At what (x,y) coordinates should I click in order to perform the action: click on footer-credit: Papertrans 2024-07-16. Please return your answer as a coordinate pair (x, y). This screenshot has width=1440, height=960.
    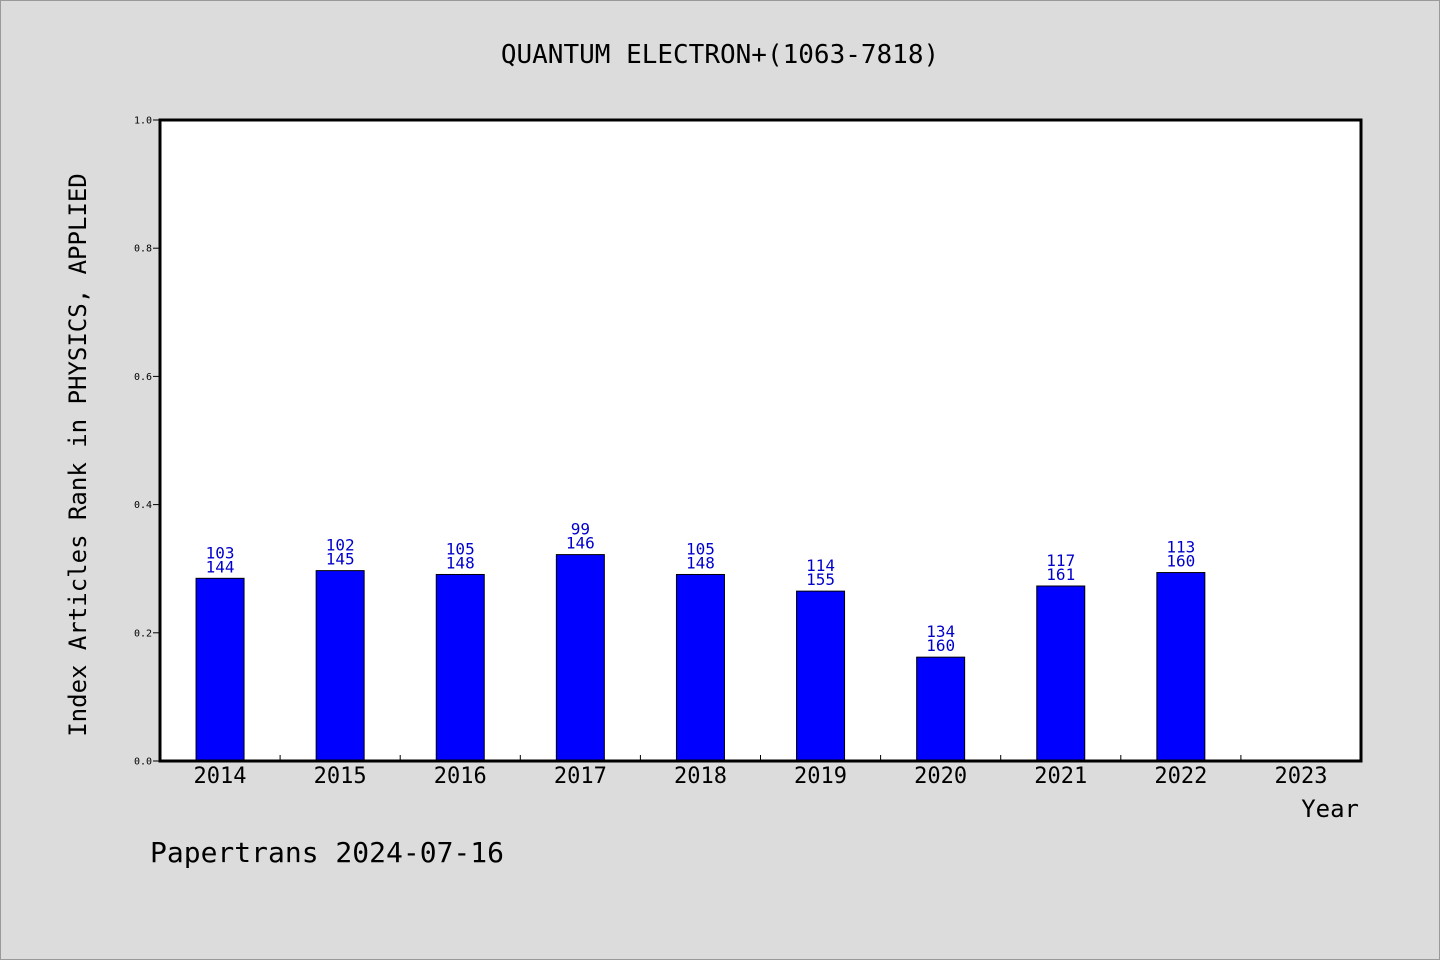
    Looking at the image, I should click on (327, 852).